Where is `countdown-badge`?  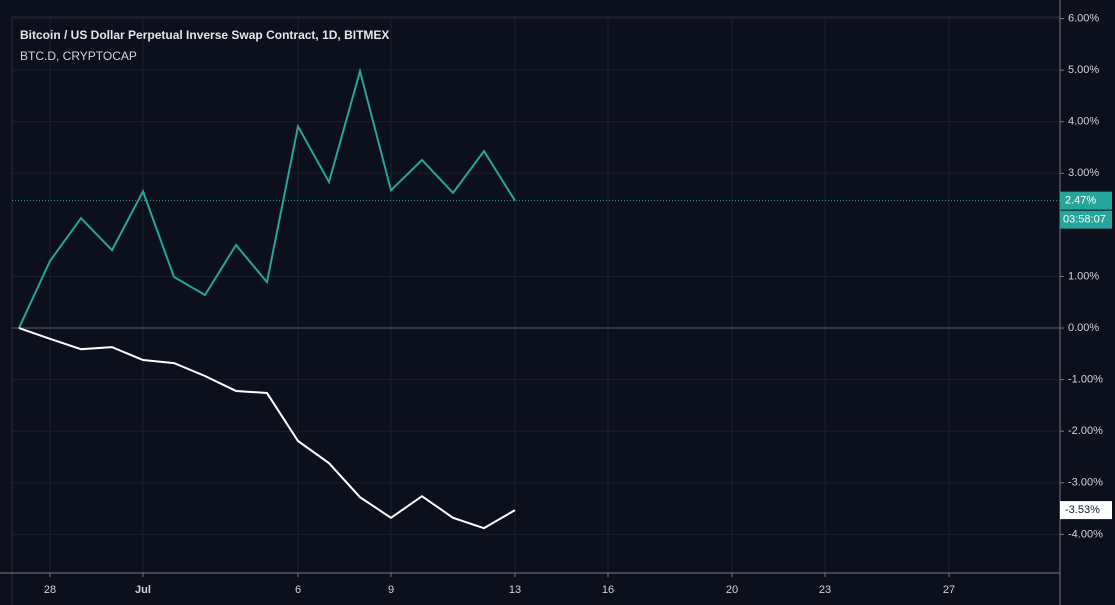
countdown-badge is located at coordinates (1086, 219).